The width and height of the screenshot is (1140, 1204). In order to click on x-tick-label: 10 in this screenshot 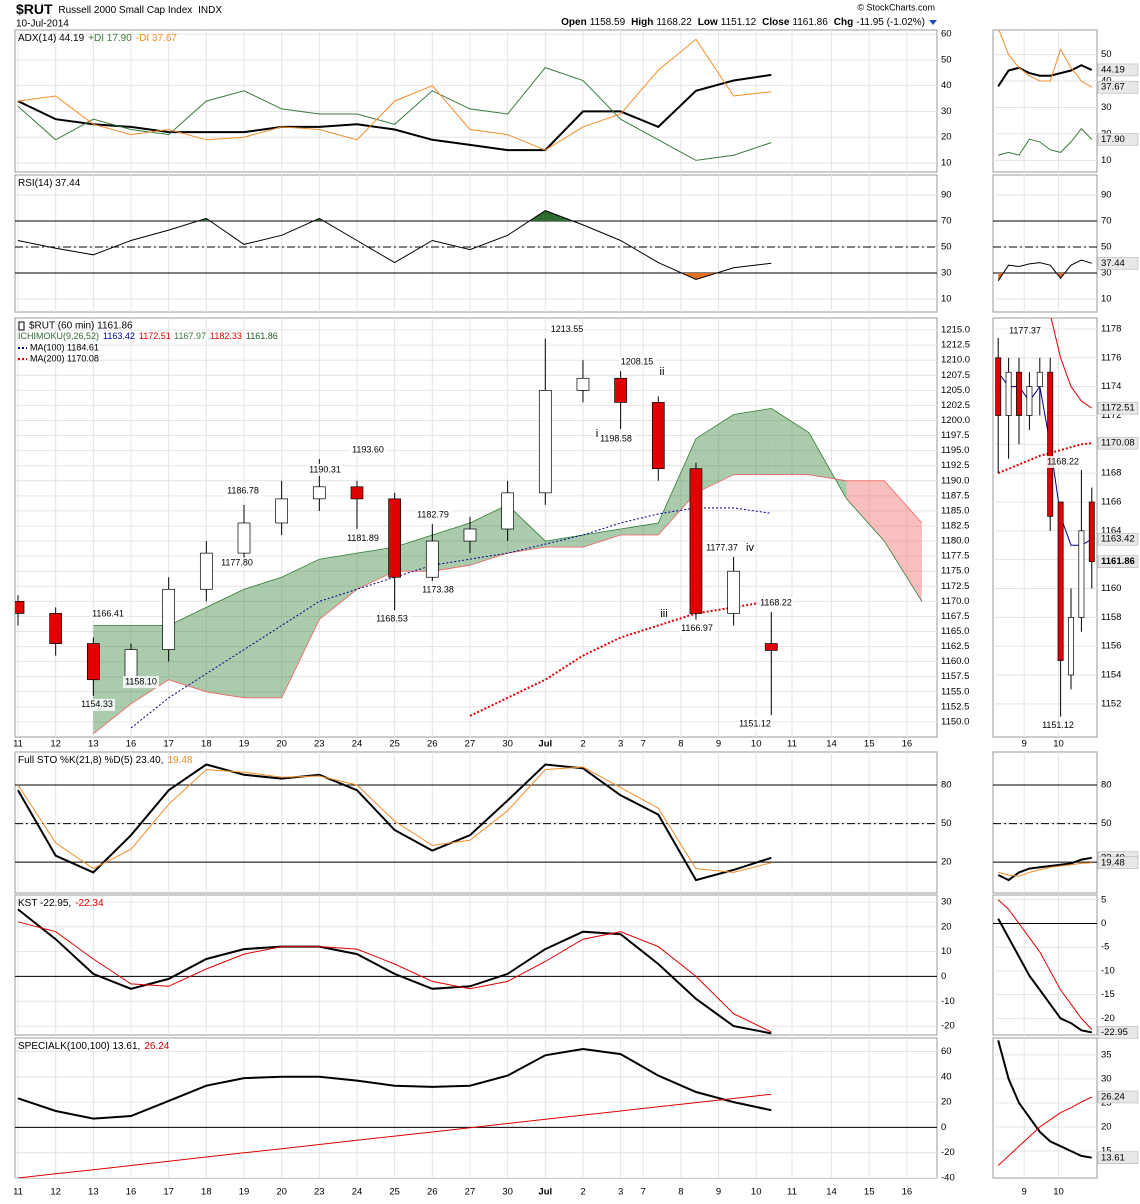, I will do `click(756, 1192)`.